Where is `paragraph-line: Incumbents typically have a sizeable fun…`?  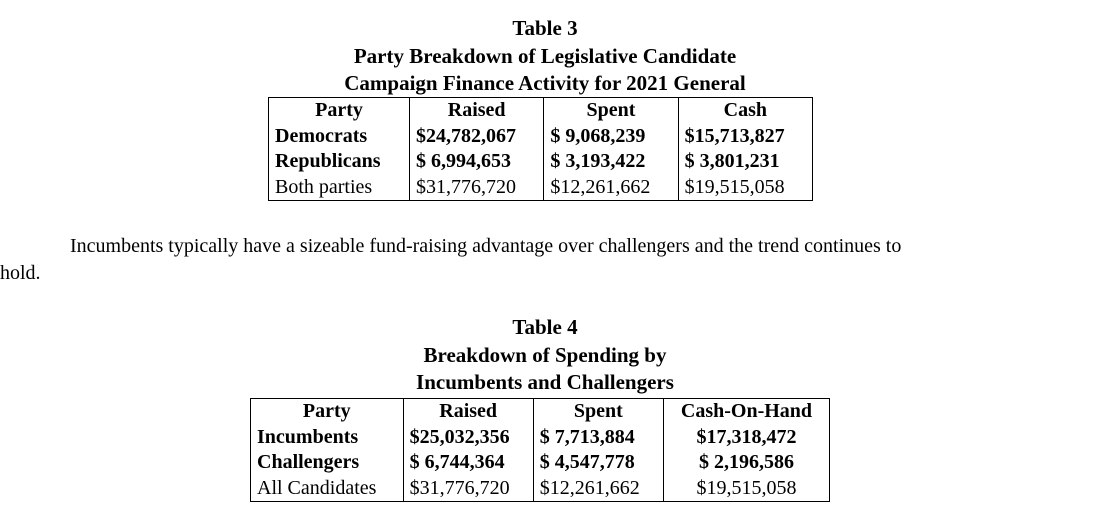 paragraph-line: Incumbents typically have a sizeable fun… is located at coordinates (486, 246).